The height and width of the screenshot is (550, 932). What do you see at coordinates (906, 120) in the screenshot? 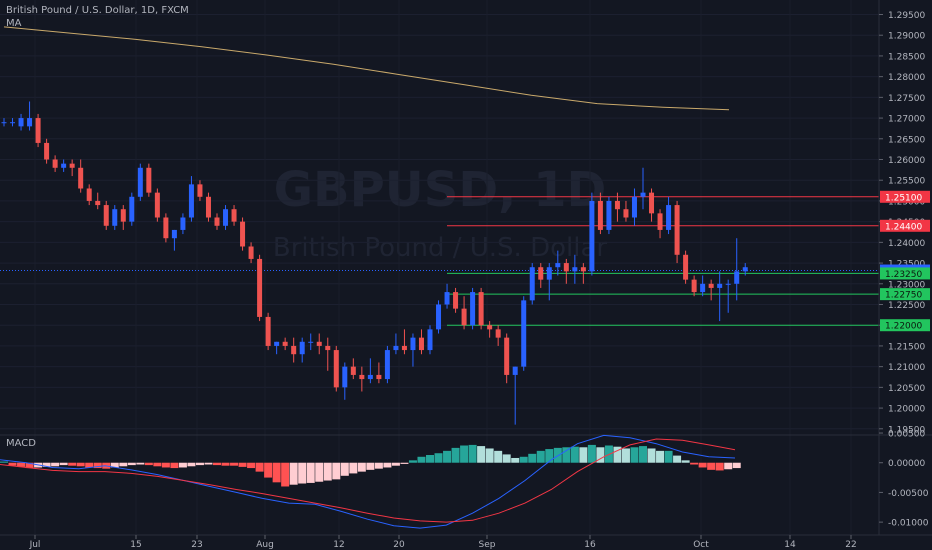
I see `price-tick-label: 1.27000` at bounding box center [906, 120].